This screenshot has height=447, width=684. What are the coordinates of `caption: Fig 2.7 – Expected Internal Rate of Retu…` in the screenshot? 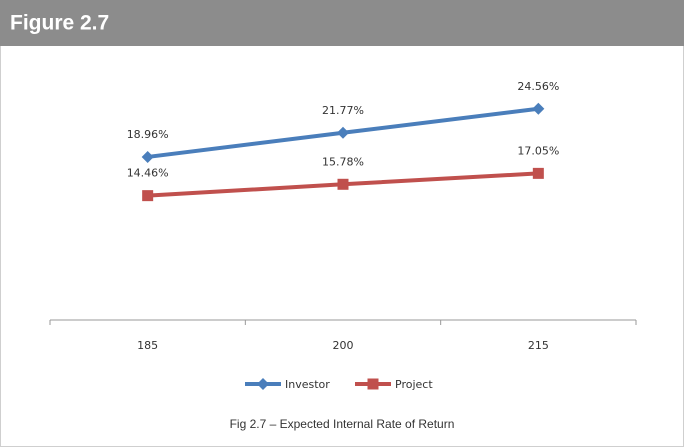 It's located at (342, 424).